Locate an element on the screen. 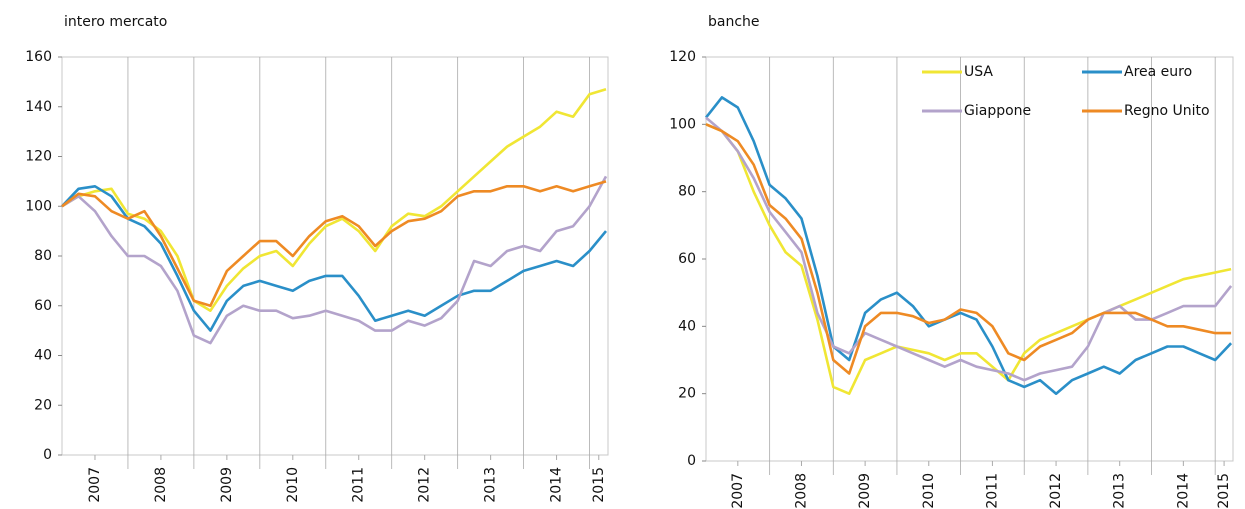 The height and width of the screenshot is (509, 1245). chart-title: intero mercato is located at coordinates (115, 22).